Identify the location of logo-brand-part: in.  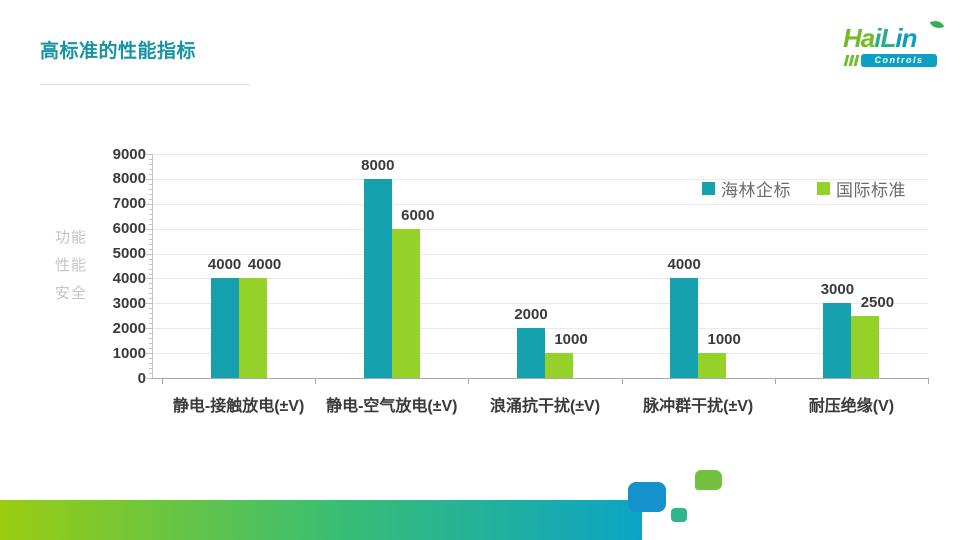
(906, 38).